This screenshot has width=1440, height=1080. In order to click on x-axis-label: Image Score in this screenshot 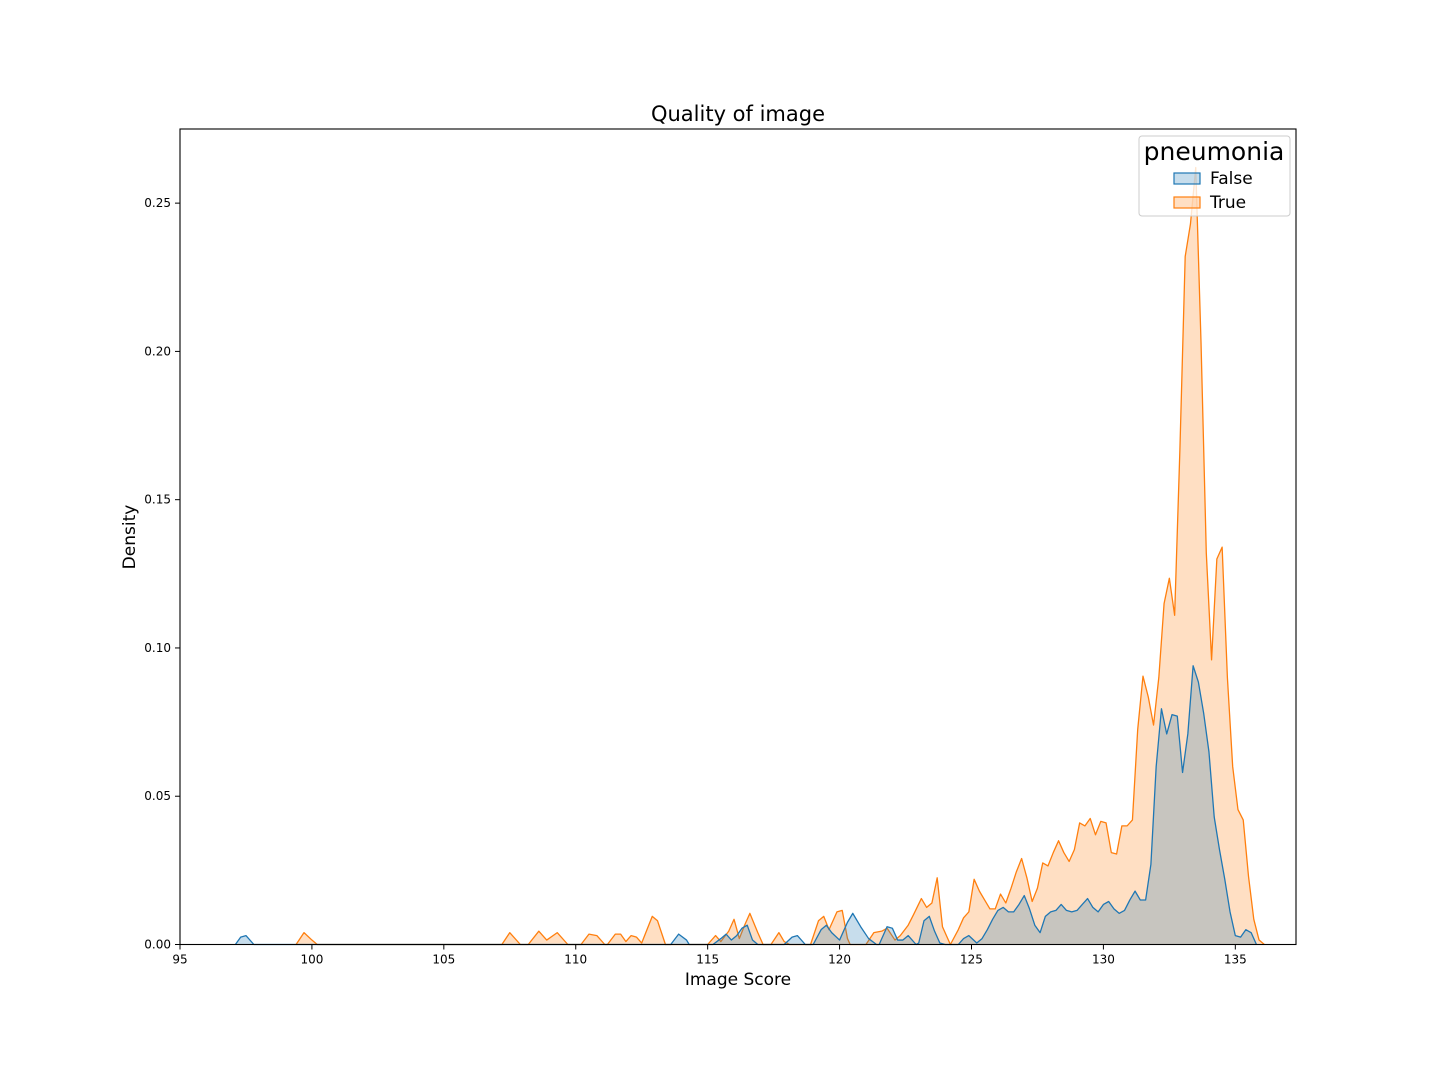, I will do `click(738, 980)`.